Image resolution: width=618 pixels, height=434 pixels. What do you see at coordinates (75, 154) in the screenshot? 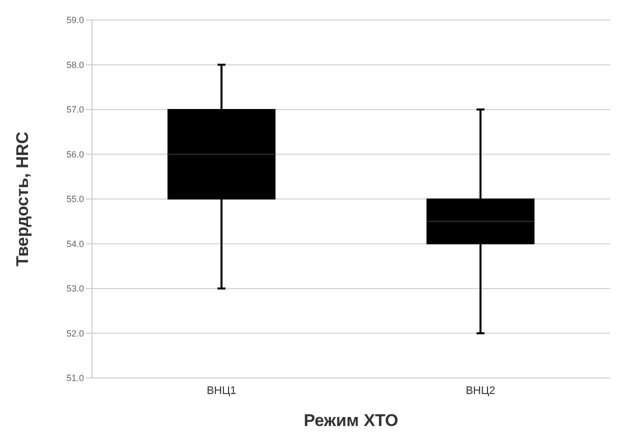
I see `y-tick-label: 56.0` at bounding box center [75, 154].